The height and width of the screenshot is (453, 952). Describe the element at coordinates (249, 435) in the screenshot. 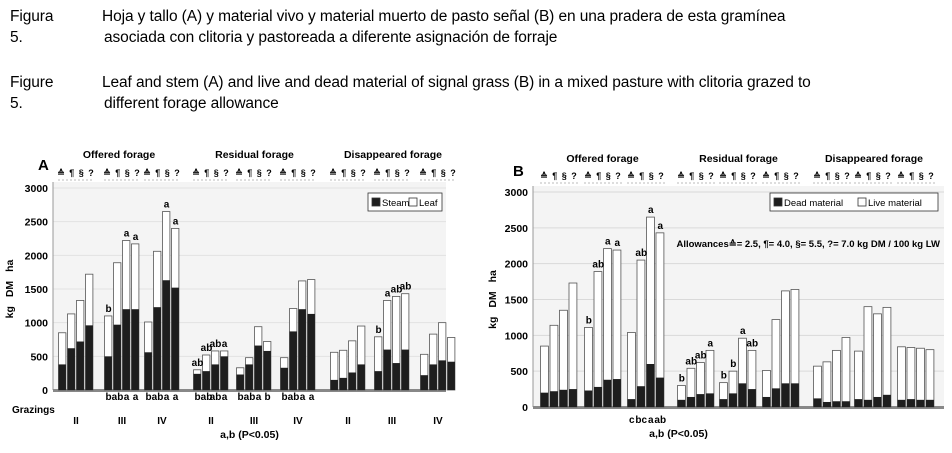

I see `x-axis-label: a,b (P<0.05)` at that location.